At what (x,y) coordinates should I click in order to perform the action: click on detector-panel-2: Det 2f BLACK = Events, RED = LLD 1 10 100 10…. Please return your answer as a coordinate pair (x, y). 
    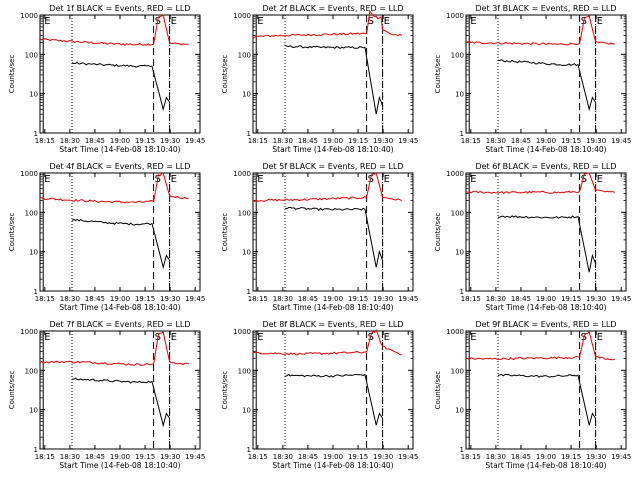
    Looking at the image, I should click on (319, 79).